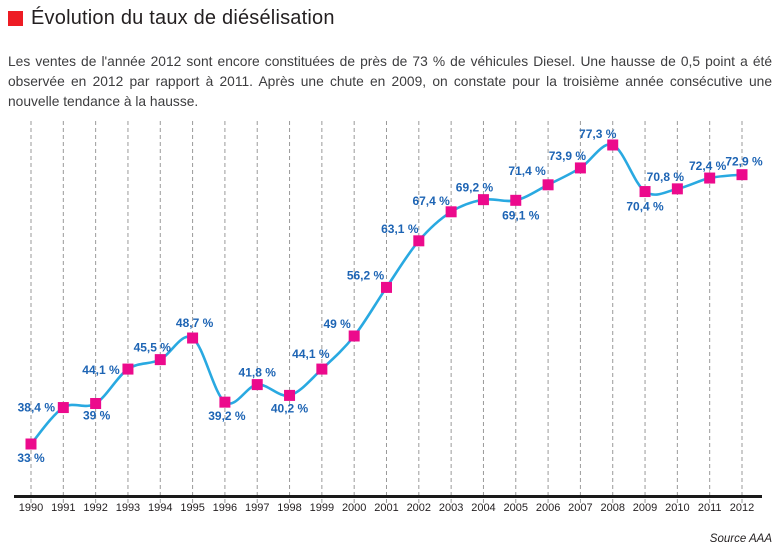 This screenshot has height=559, width=781. Describe the element at coordinates (37, 408) in the screenshot. I see `data-point-label: 38,4 %` at that location.